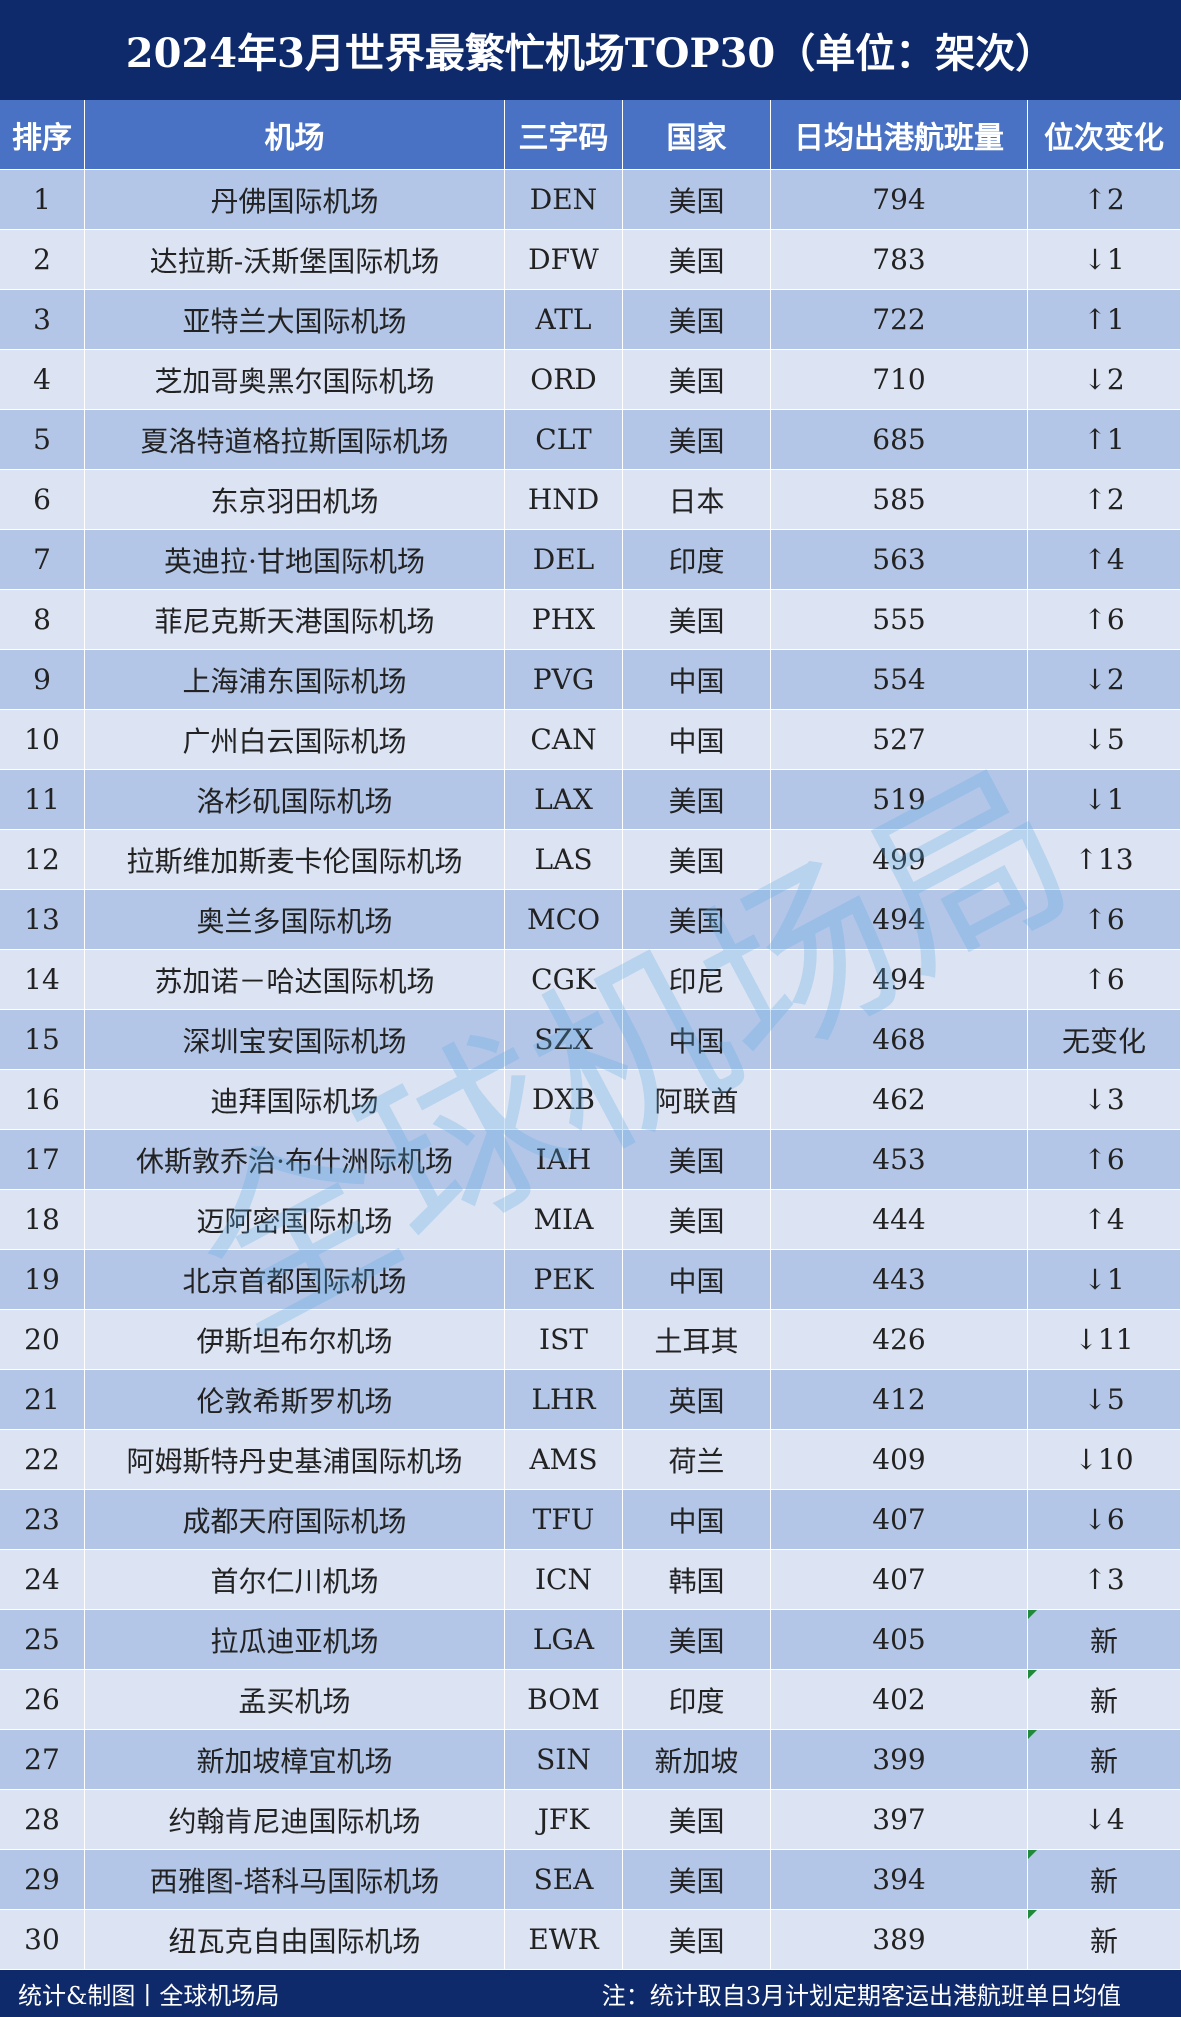 Image resolution: width=1181 pixels, height=2017 pixels. What do you see at coordinates (42, 1880) in the screenshot?
I see `rank-cell: 29` at bounding box center [42, 1880].